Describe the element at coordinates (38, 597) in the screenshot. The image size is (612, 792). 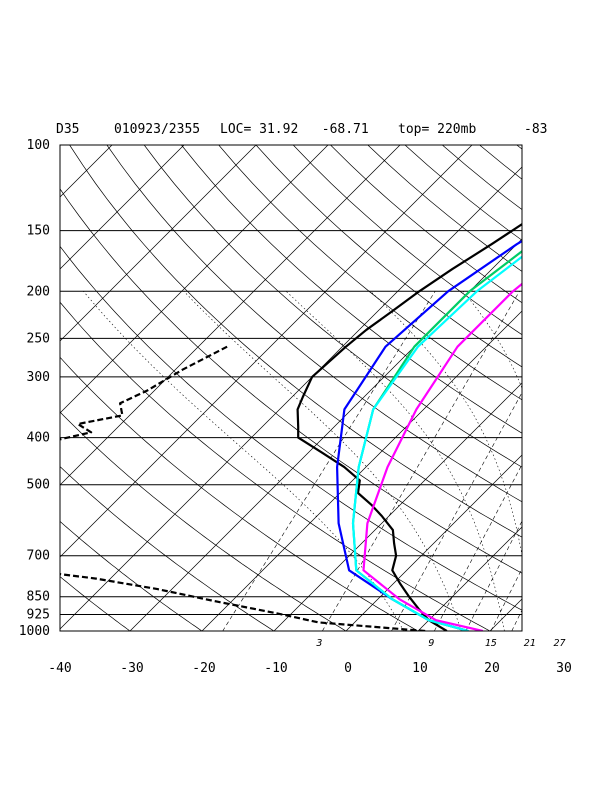
I see `pressure-tick-label: 850` at that location.